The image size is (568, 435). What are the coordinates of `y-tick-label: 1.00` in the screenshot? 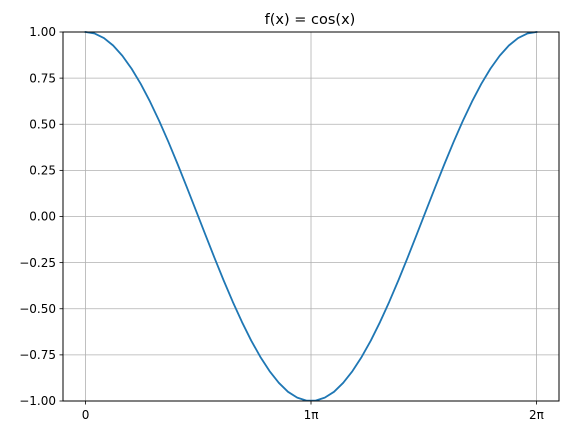 It's located at (42, 32).